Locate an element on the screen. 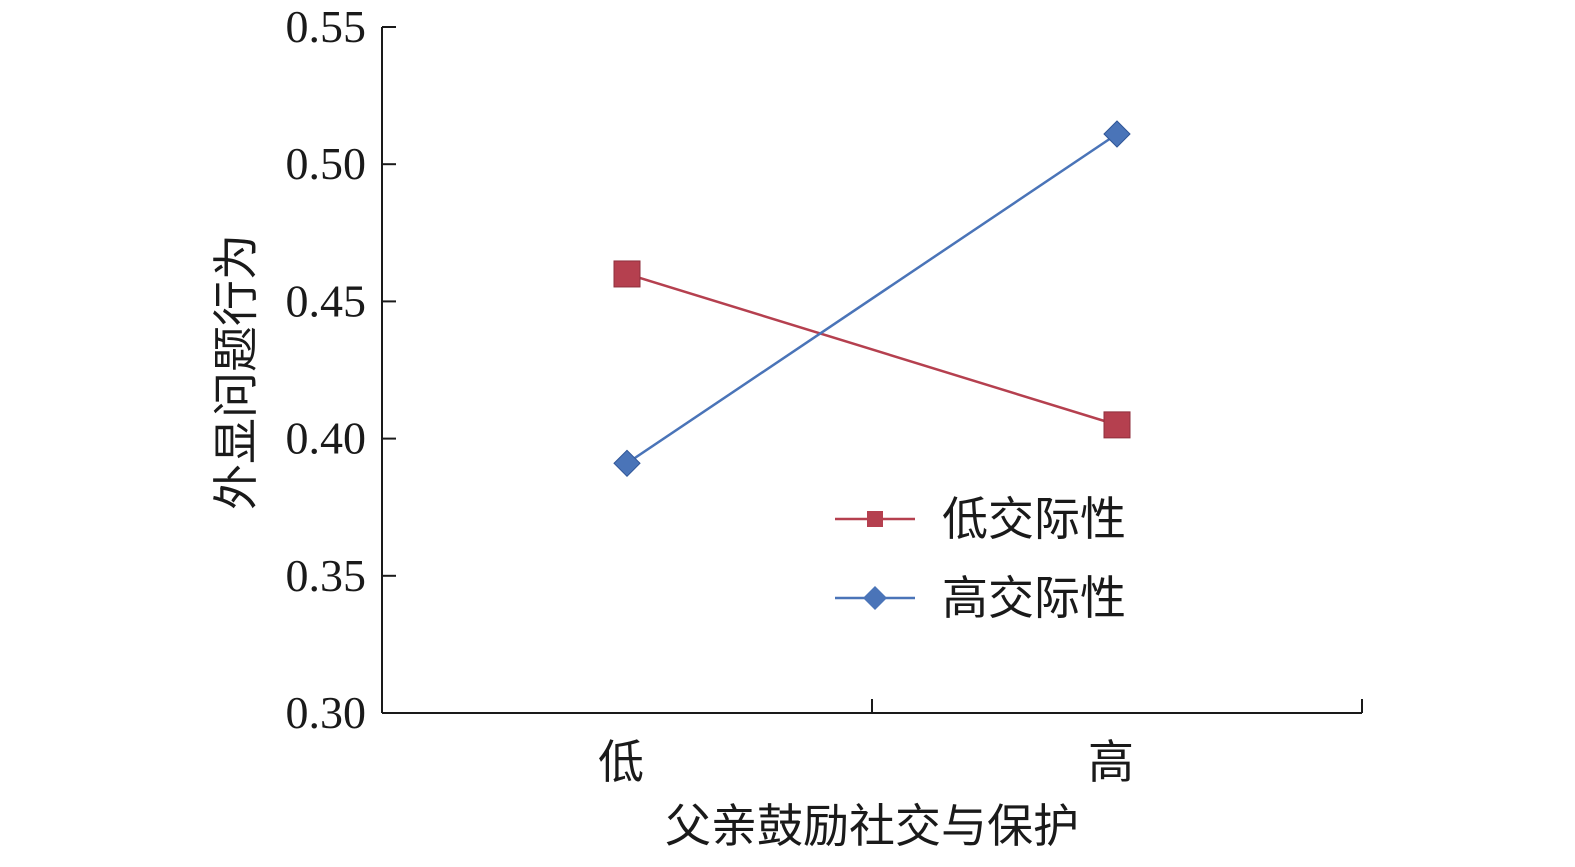 This screenshot has width=1575, height=867. legend-label: 低交际性 is located at coordinates (1034, 519).